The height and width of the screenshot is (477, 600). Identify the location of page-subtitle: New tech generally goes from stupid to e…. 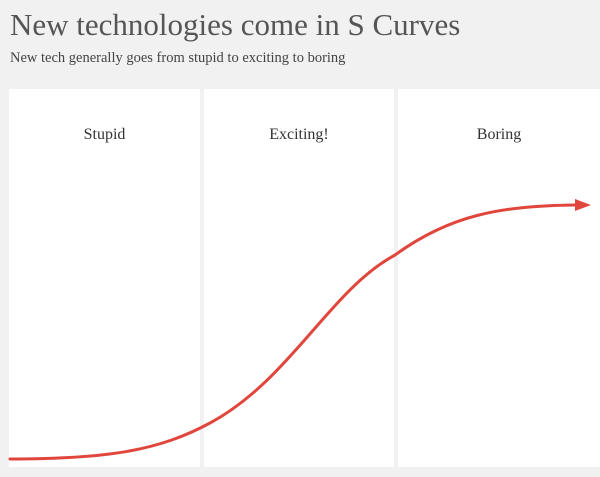
(178, 58).